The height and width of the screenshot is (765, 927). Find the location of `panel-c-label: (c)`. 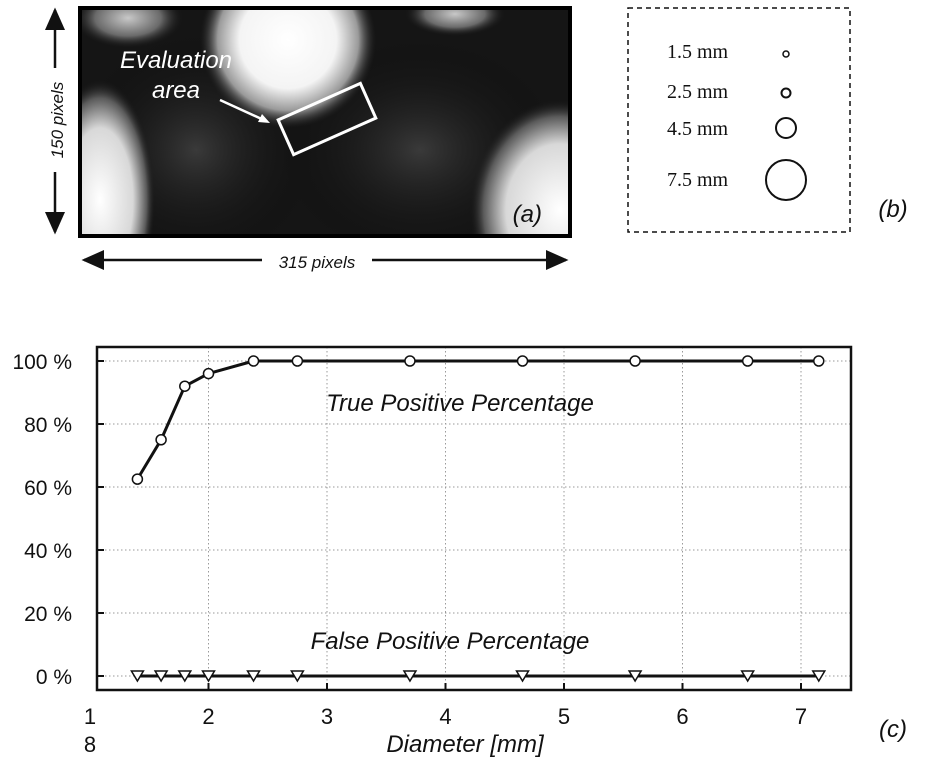

panel-c-label: (c) is located at coordinates (893, 729).